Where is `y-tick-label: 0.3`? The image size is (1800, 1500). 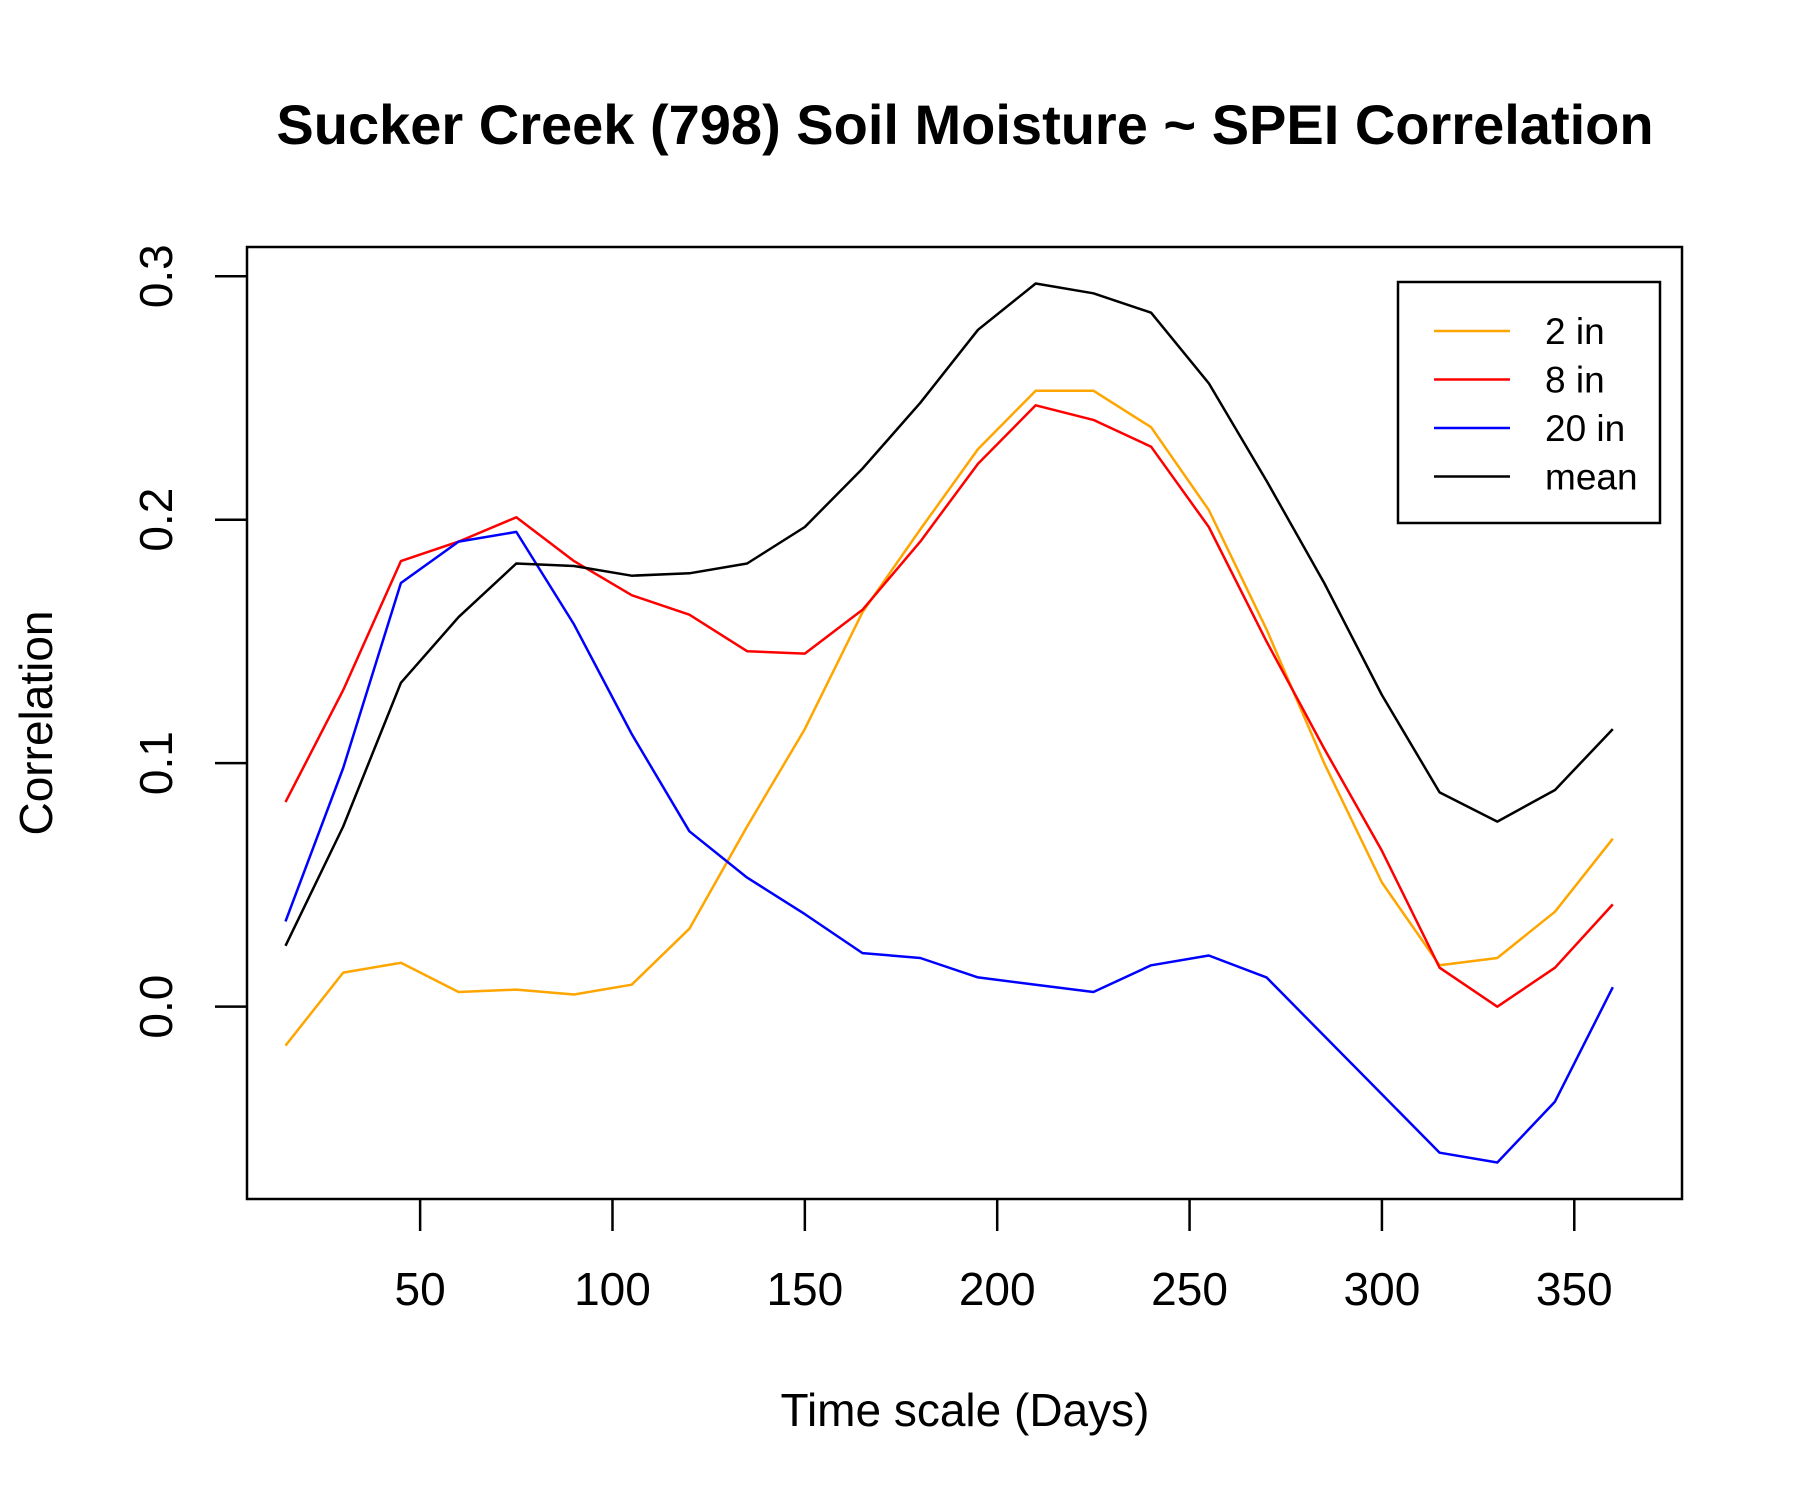
y-tick-label: 0.3 is located at coordinates (156, 276).